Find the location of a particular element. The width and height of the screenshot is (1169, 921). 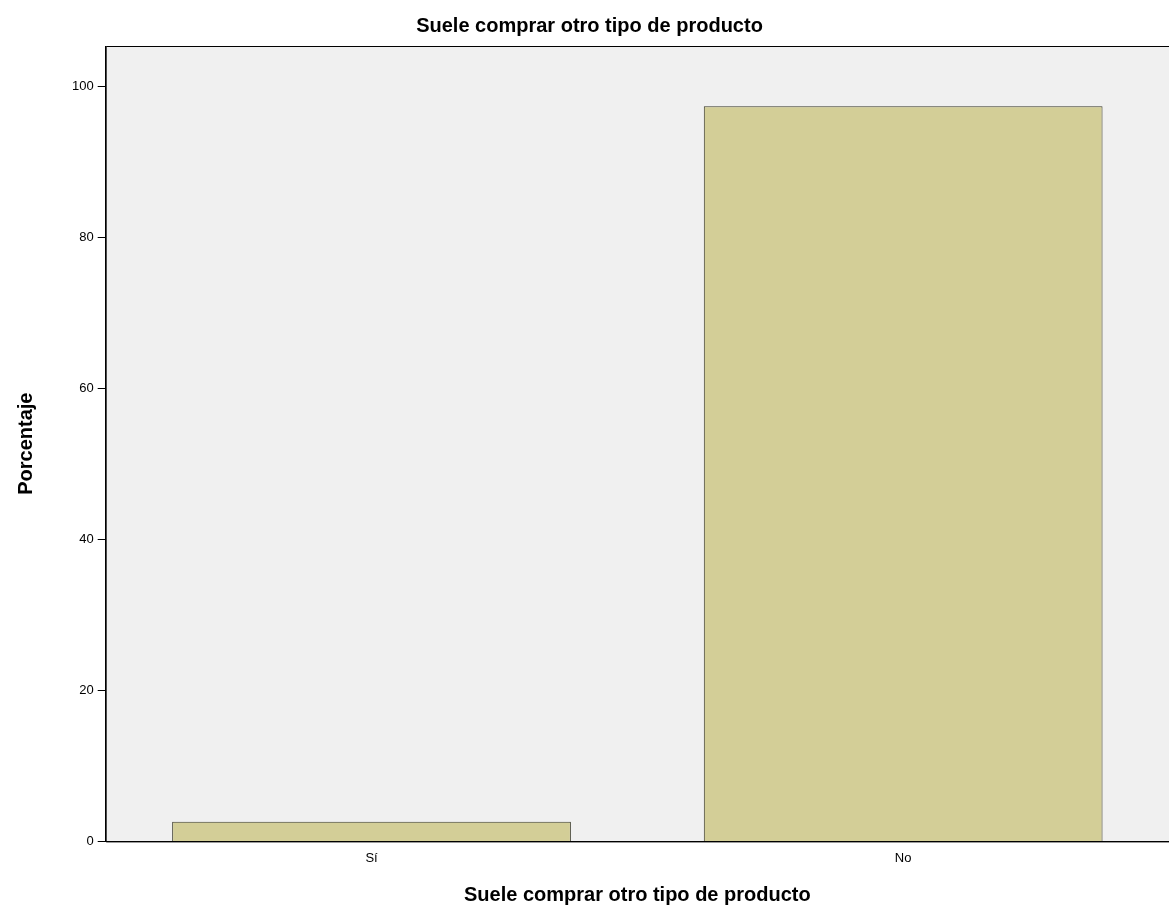

chart-title: Suele comprar otro tipo de producto is located at coordinates (589, 24).